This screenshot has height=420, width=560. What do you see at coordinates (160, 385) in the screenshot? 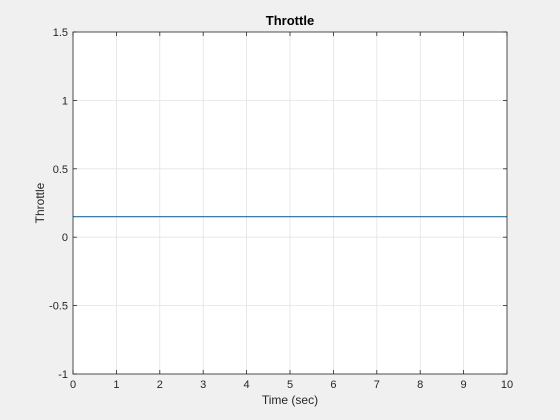
I see `x-tick-label: 2` at bounding box center [160, 385].